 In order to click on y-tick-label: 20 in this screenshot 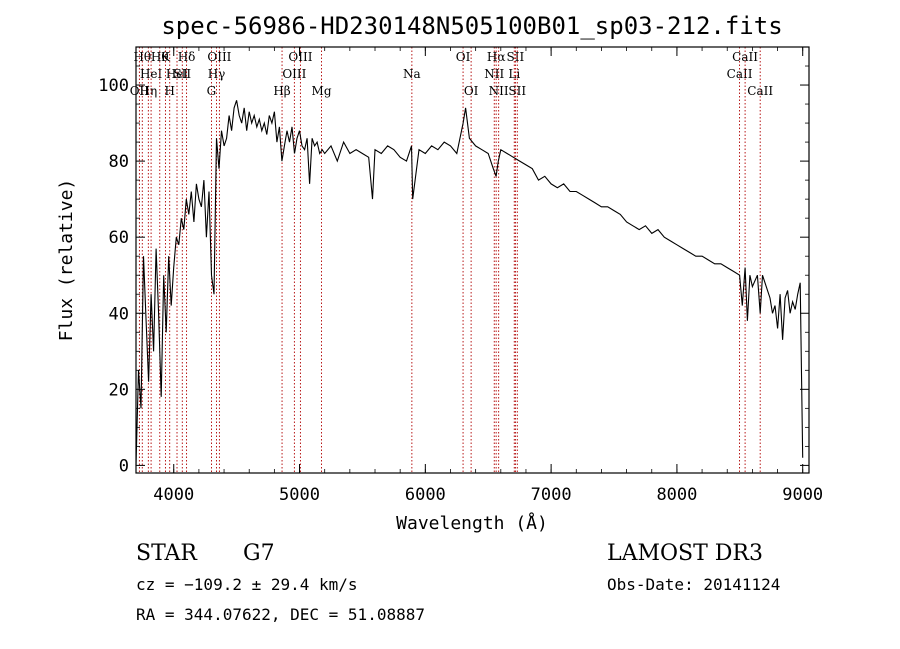, I will do `click(119, 390)`.